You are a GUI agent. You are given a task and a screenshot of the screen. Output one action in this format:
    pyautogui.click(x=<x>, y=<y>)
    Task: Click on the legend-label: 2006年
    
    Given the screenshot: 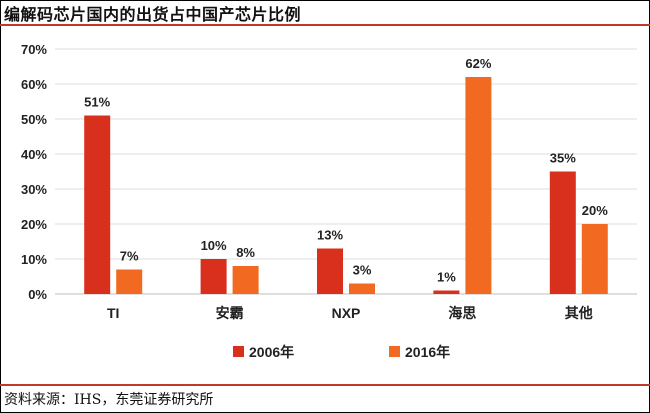 What is the action you would take?
    pyautogui.click(x=271, y=352)
    